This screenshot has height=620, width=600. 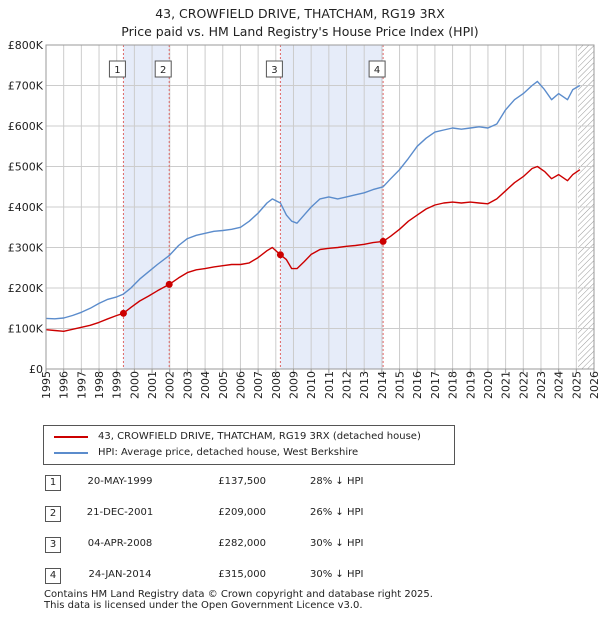 I want to click on y-tick-label: £800K, so click(x=26, y=45).